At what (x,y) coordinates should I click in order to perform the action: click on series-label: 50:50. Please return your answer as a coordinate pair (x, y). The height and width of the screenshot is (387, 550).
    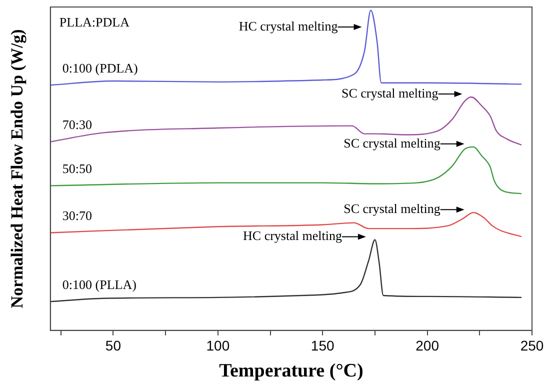
    Looking at the image, I should click on (77, 168).